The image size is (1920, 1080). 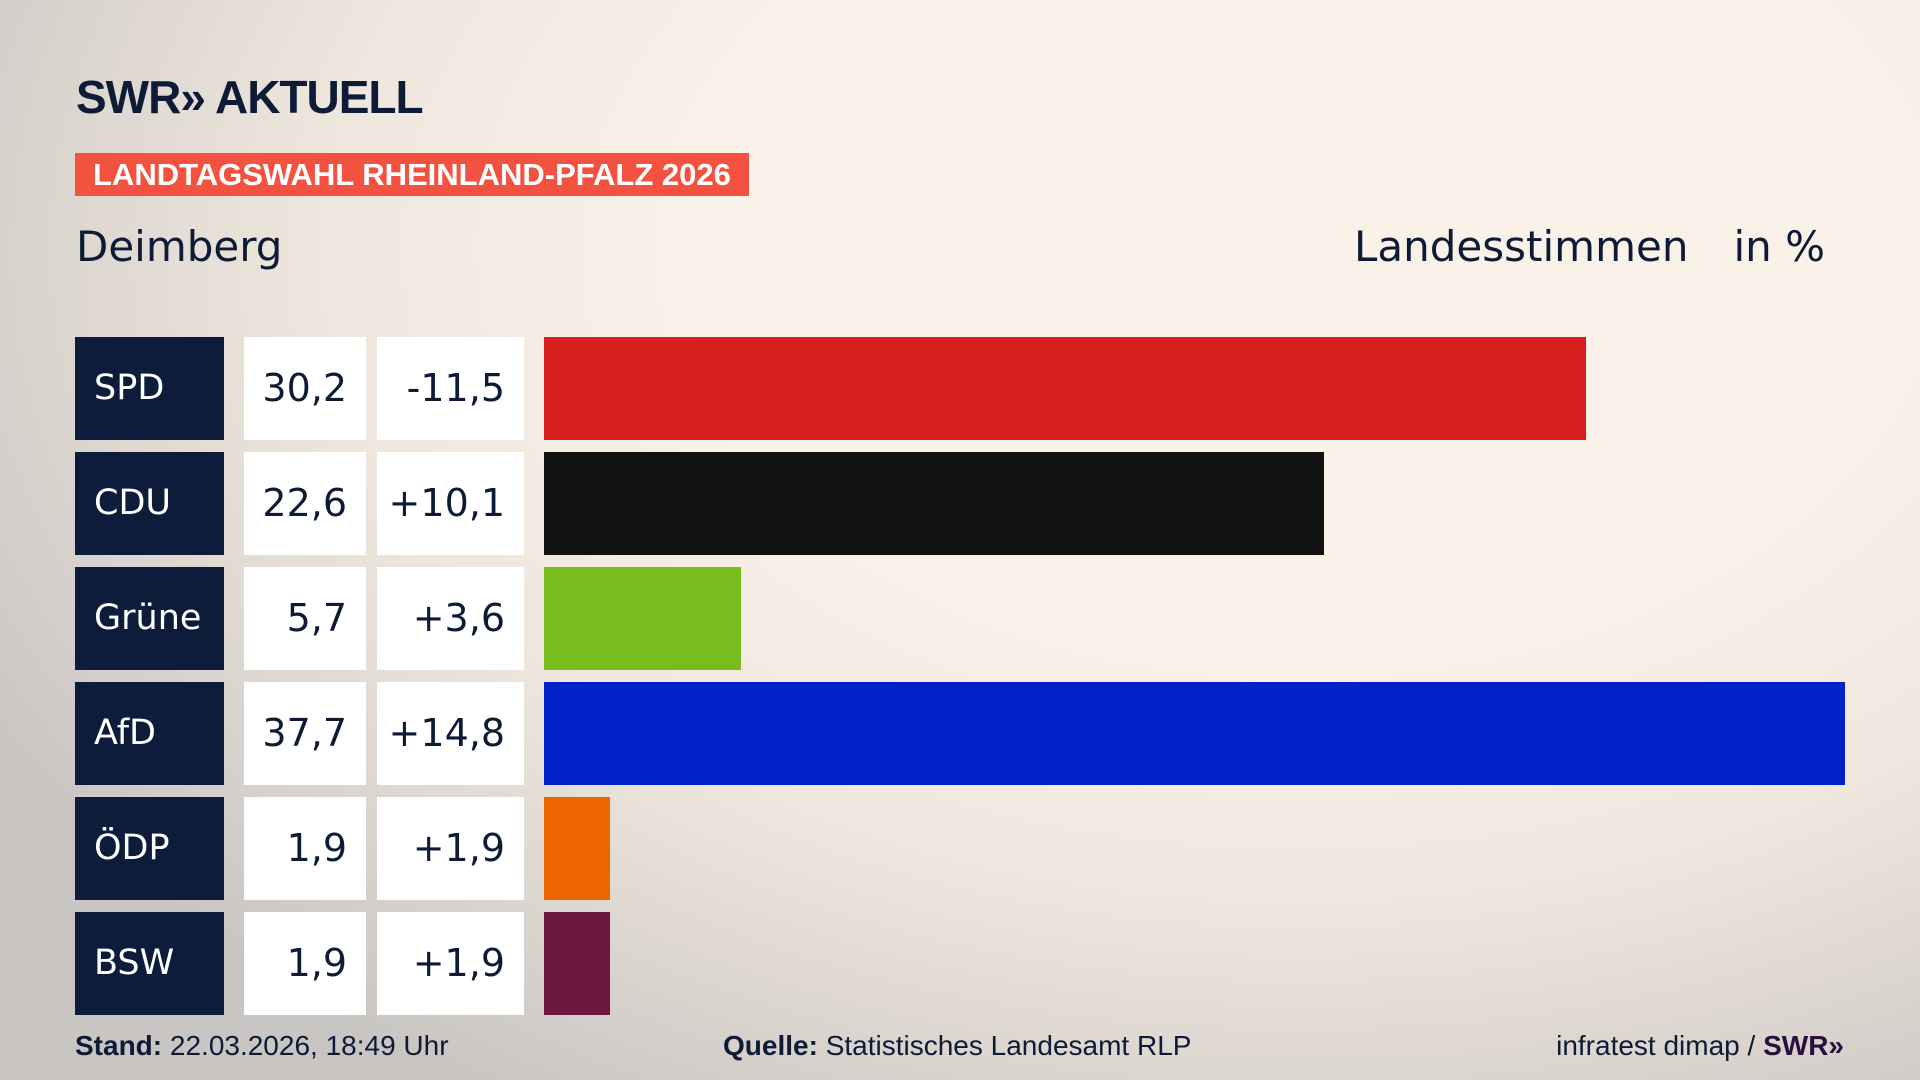 What do you see at coordinates (149, 503) in the screenshot?
I see `party-label: CDU` at bounding box center [149, 503].